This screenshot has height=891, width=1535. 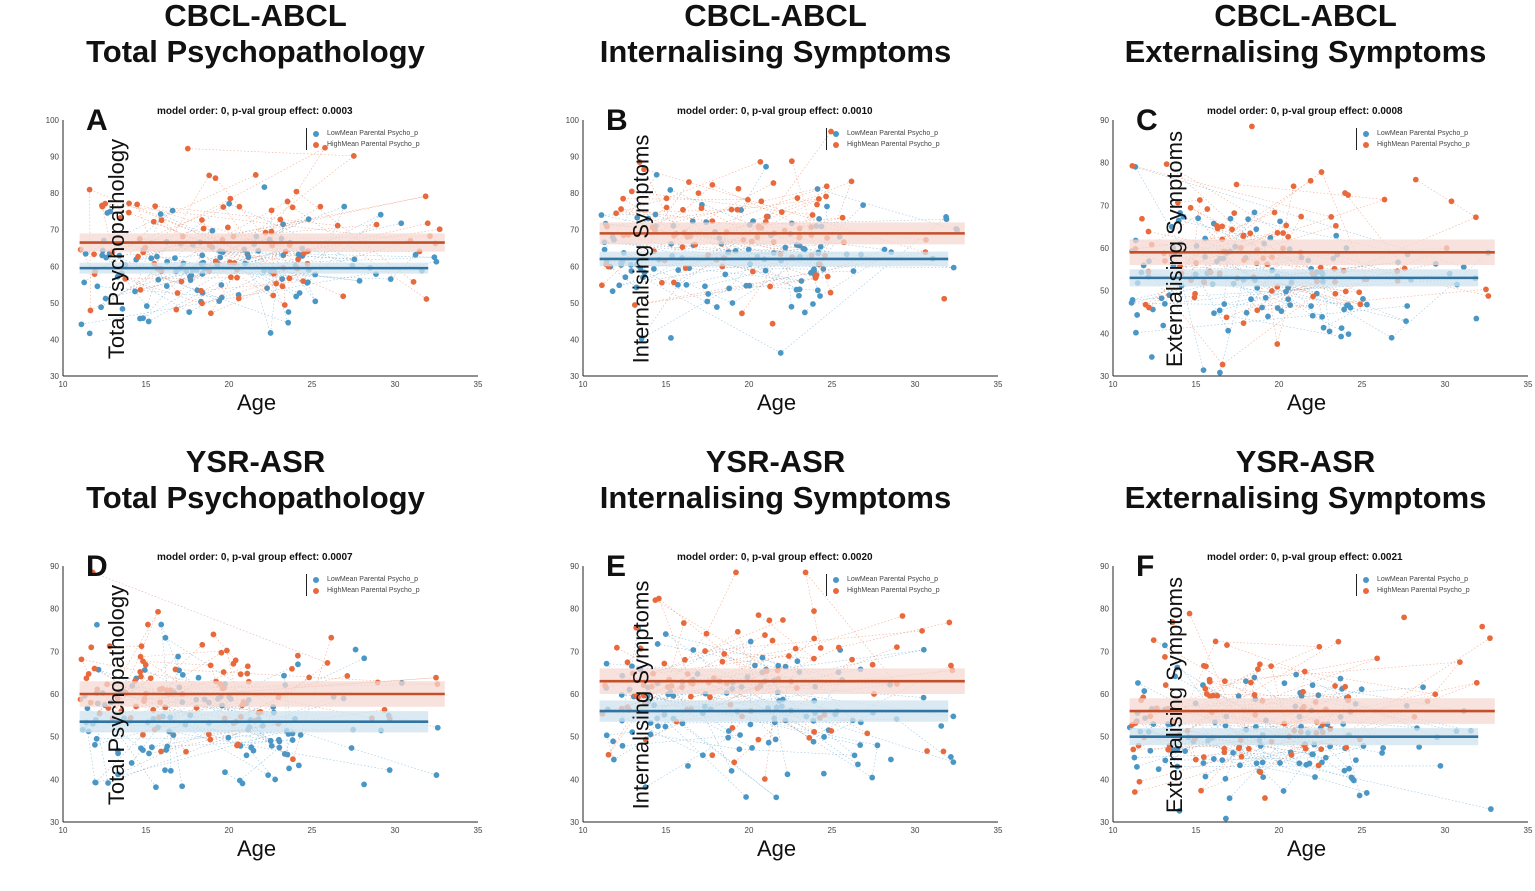 What do you see at coordinates (641, 249) in the screenshot?
I see `y-axis-label: Internalising Symptoms` at bounding box center [641, 249].